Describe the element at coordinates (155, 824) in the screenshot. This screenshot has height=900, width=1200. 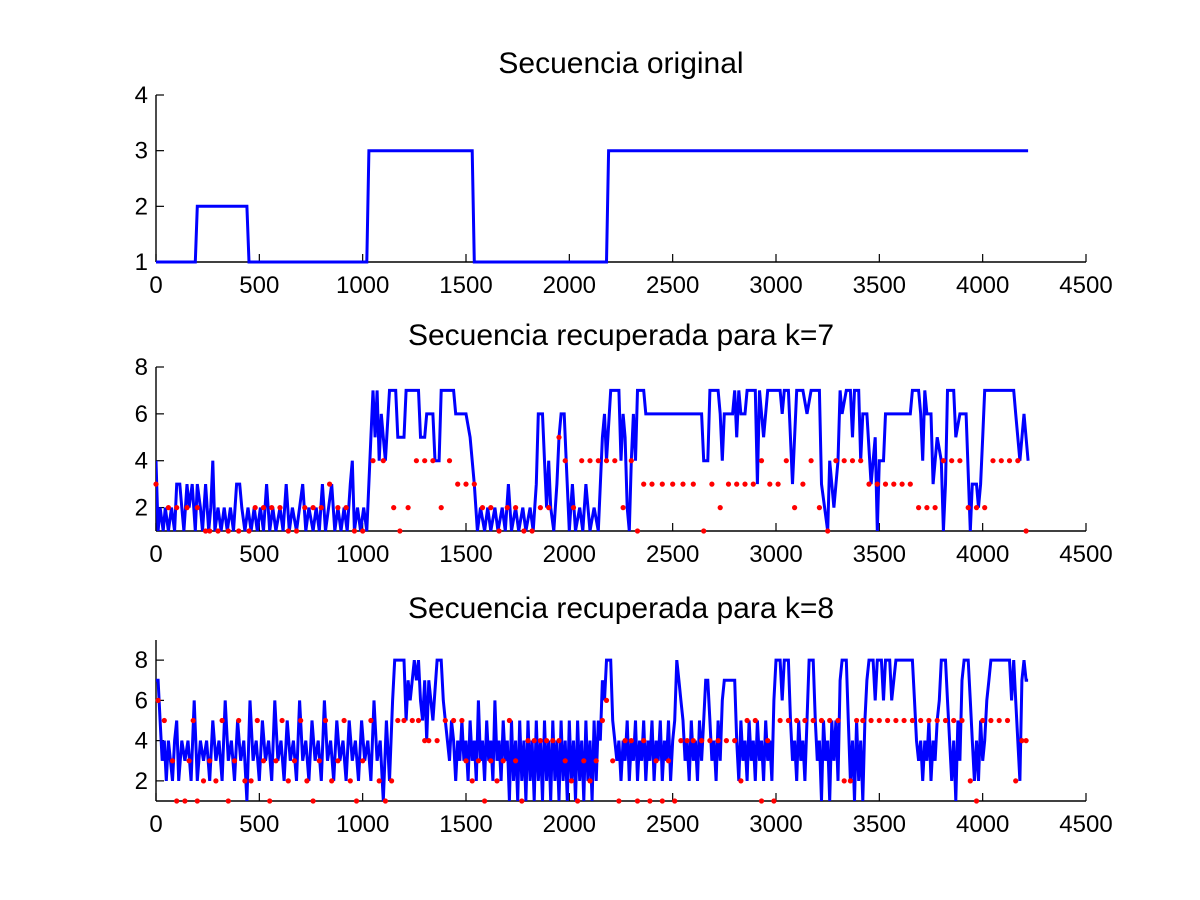
I see `x-tick-label: 0` at that location.